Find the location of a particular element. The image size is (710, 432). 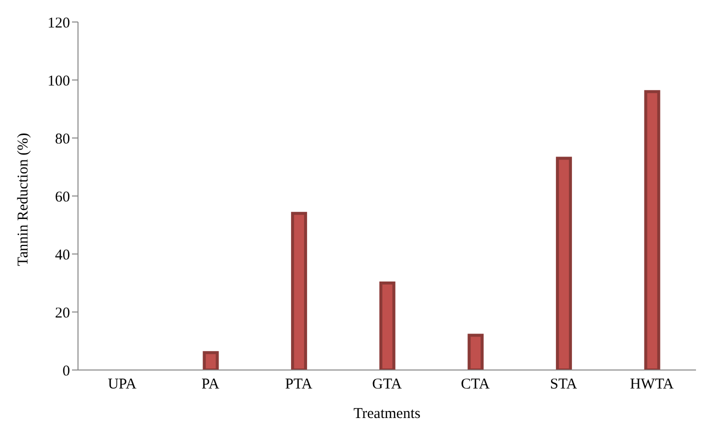

x-tick-label: UPA is located at coordinates (122, 384).